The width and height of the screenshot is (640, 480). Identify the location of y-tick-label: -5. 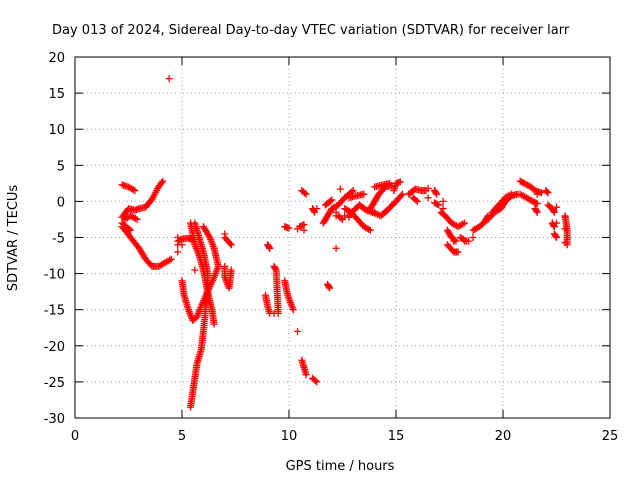
(58, 239).